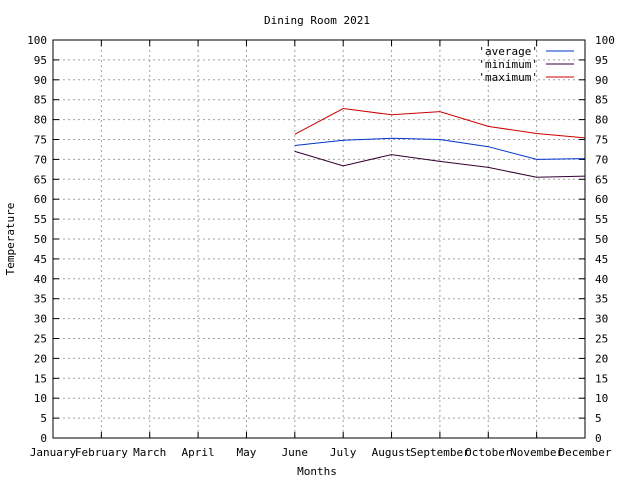 This screenshot has width=640, height=480. I want to click on legend: 'average''minimum''maximum', so click(526, 64).